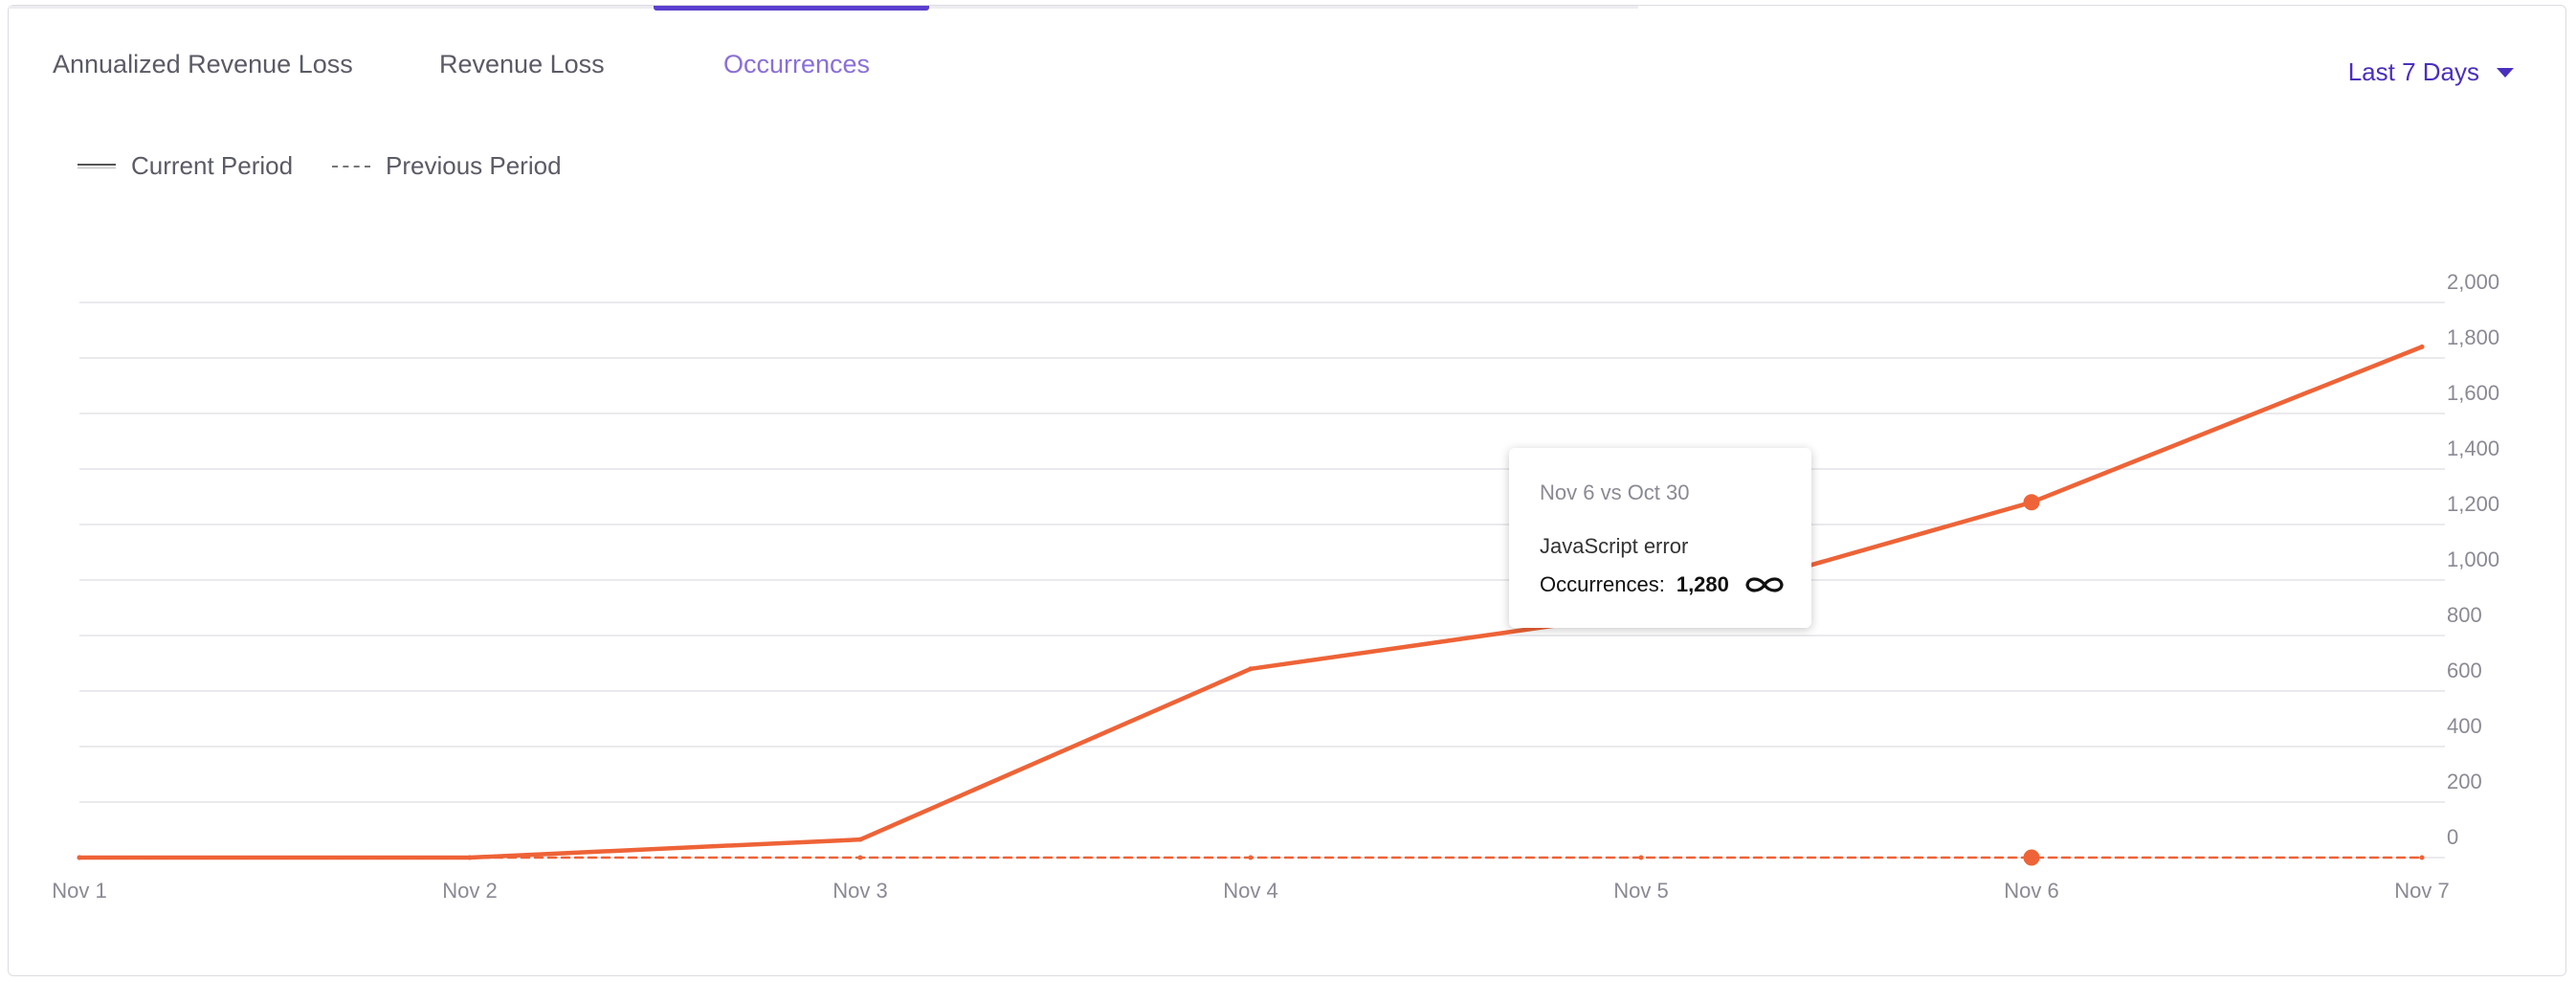  What do you see at coordinates (79, 891) in the screenshot?
I see `x-tick-label: Nov 1` at bounding box center [79, 891].